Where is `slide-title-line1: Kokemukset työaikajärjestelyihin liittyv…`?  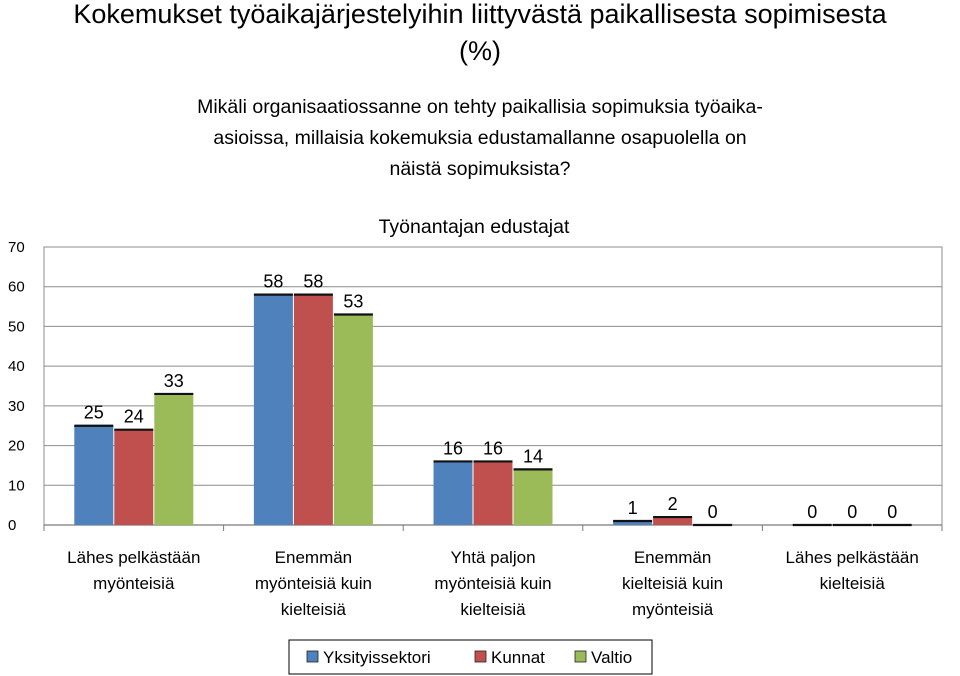
slide-title-line1: Kokemukset työaikajärjestelyihin liittyv… is located at coordinates (480, 14).